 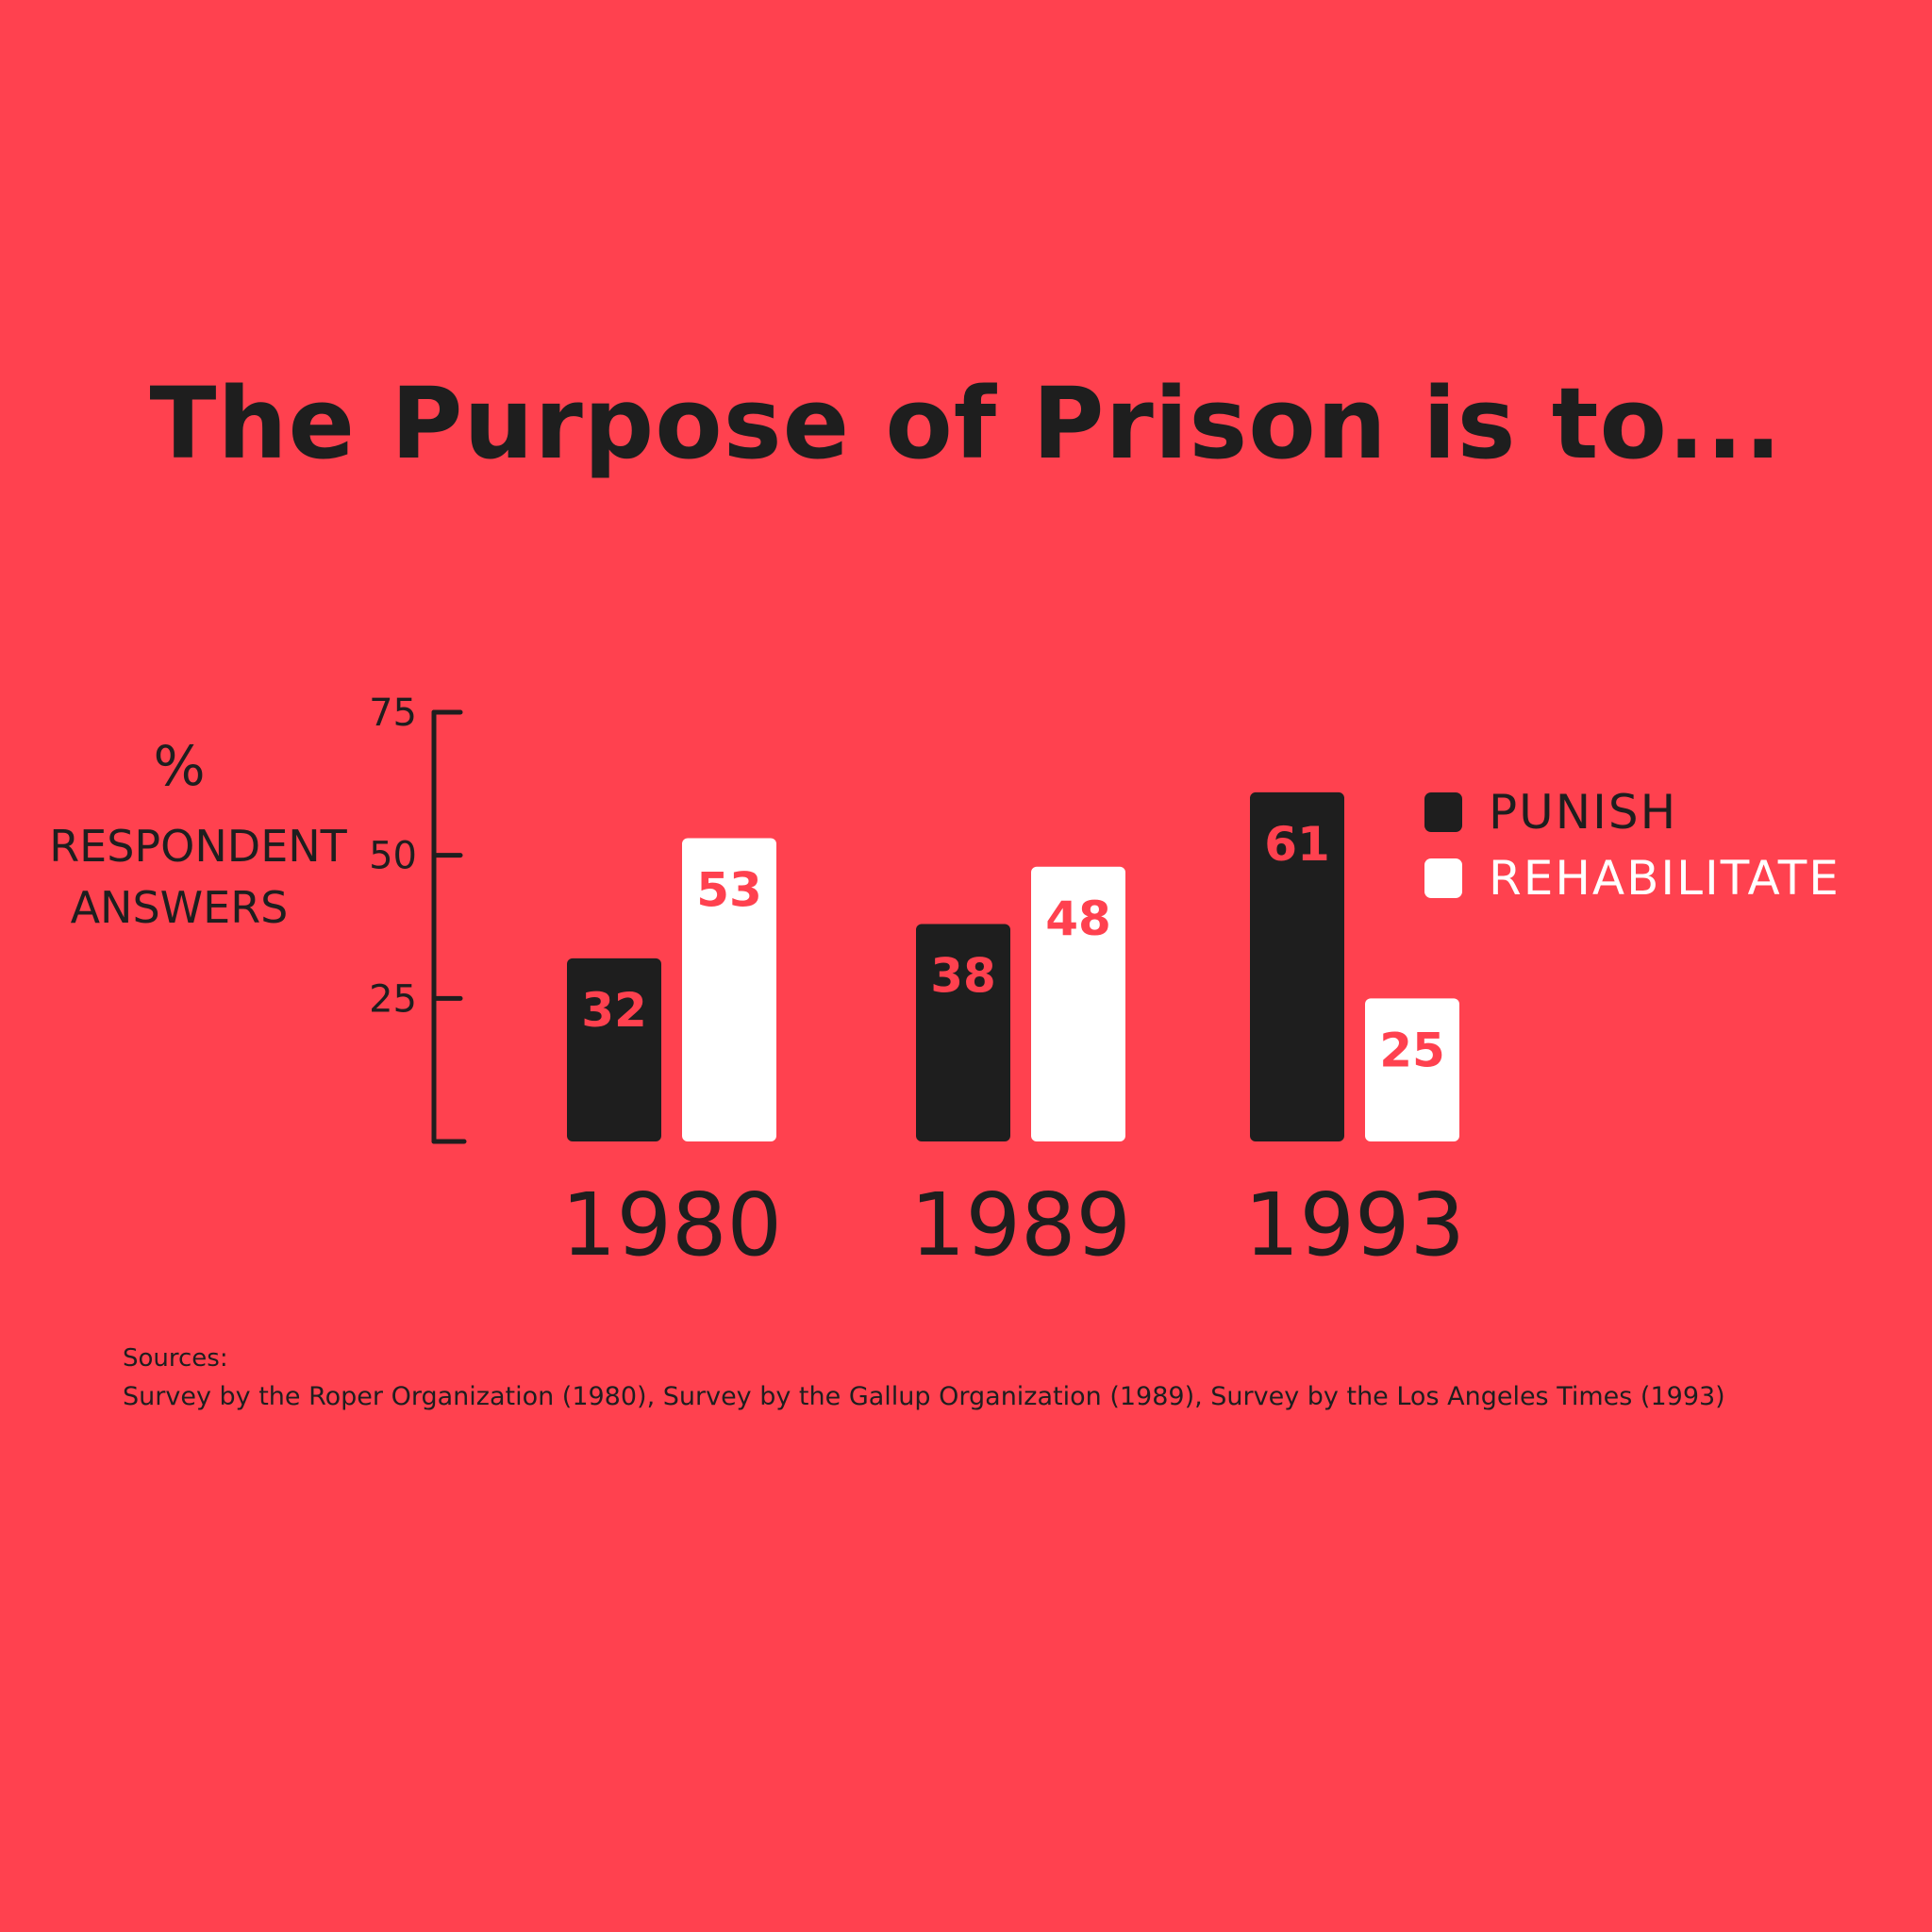 What do you see at coordinates (198, 846) in the screenshot?
I see `y-axis-label-line1: RESPONDENT` at bounding box center [198, 846].